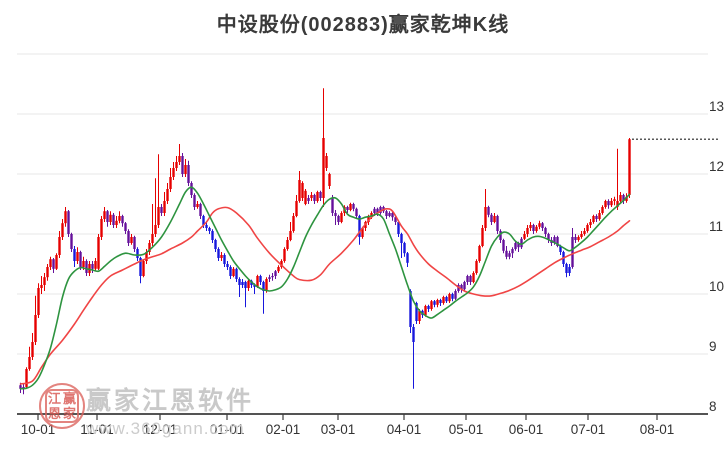 This screenshot has width=726, height=450. What do you see at coordinates (54, 413) in the screenshot?
I see `seal-char: 恩` at bounding box center [54, 413].